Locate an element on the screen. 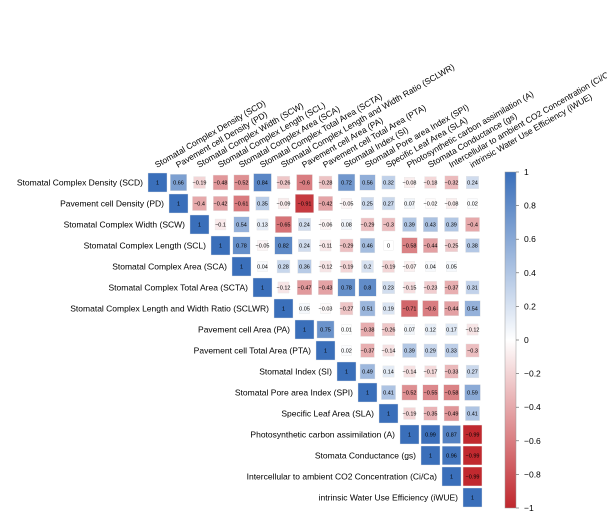 Image resolution: width=607 pixels, height=515 pixels. heatmap-cell: −0.58 is located at coordinates (451, 392).